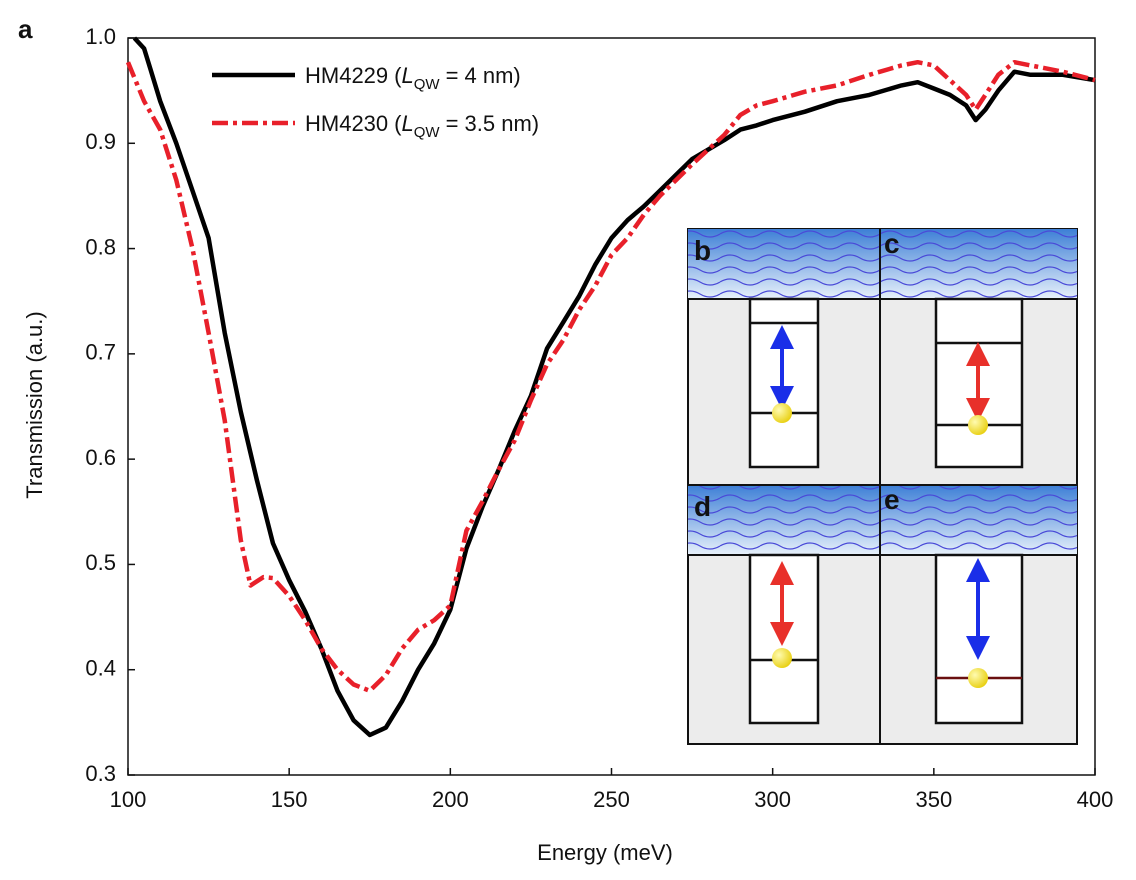  I want to click on legend-label: HM4230 (LQW = 3.5 nm), so click(422, 126).